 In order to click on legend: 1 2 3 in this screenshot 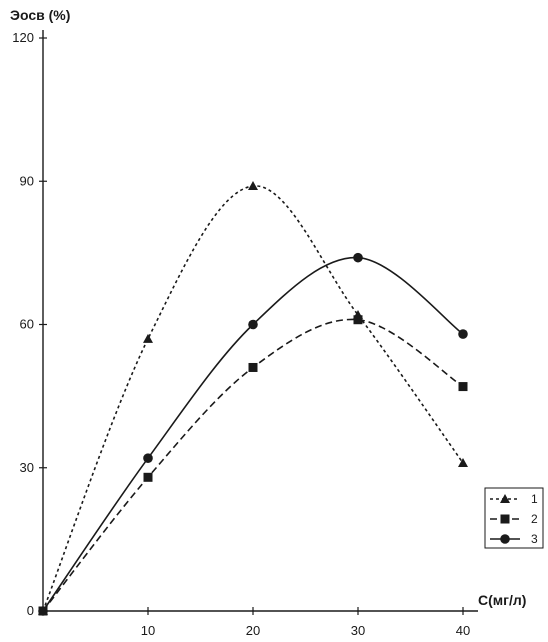, I will do `click(514, 518)`.